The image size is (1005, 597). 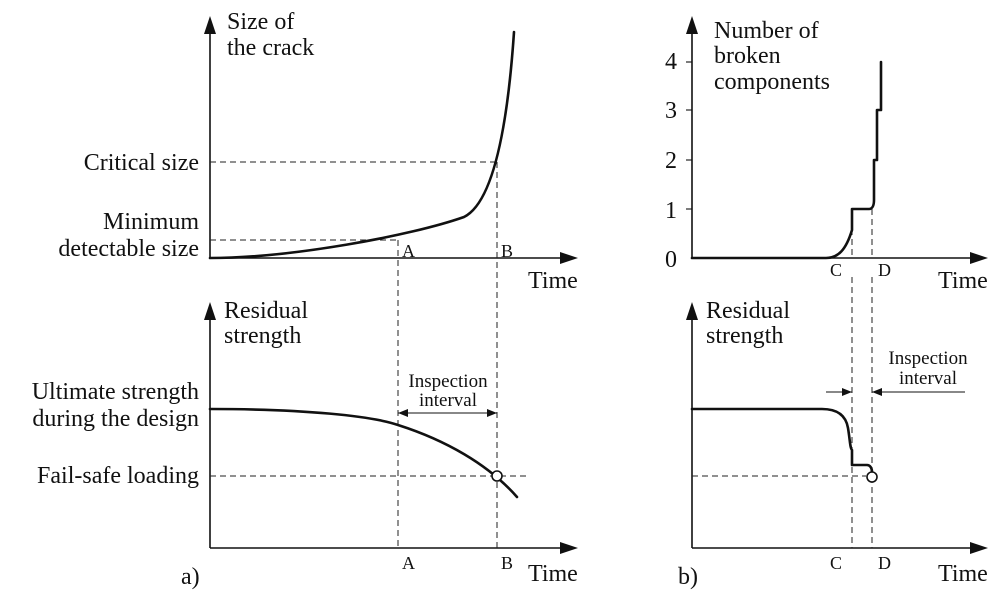 What do you see at coordinates (766, 31) in the screenshot?
I see `panel-b-top-y-title-1: Number of` at bounding box center [766, 31].